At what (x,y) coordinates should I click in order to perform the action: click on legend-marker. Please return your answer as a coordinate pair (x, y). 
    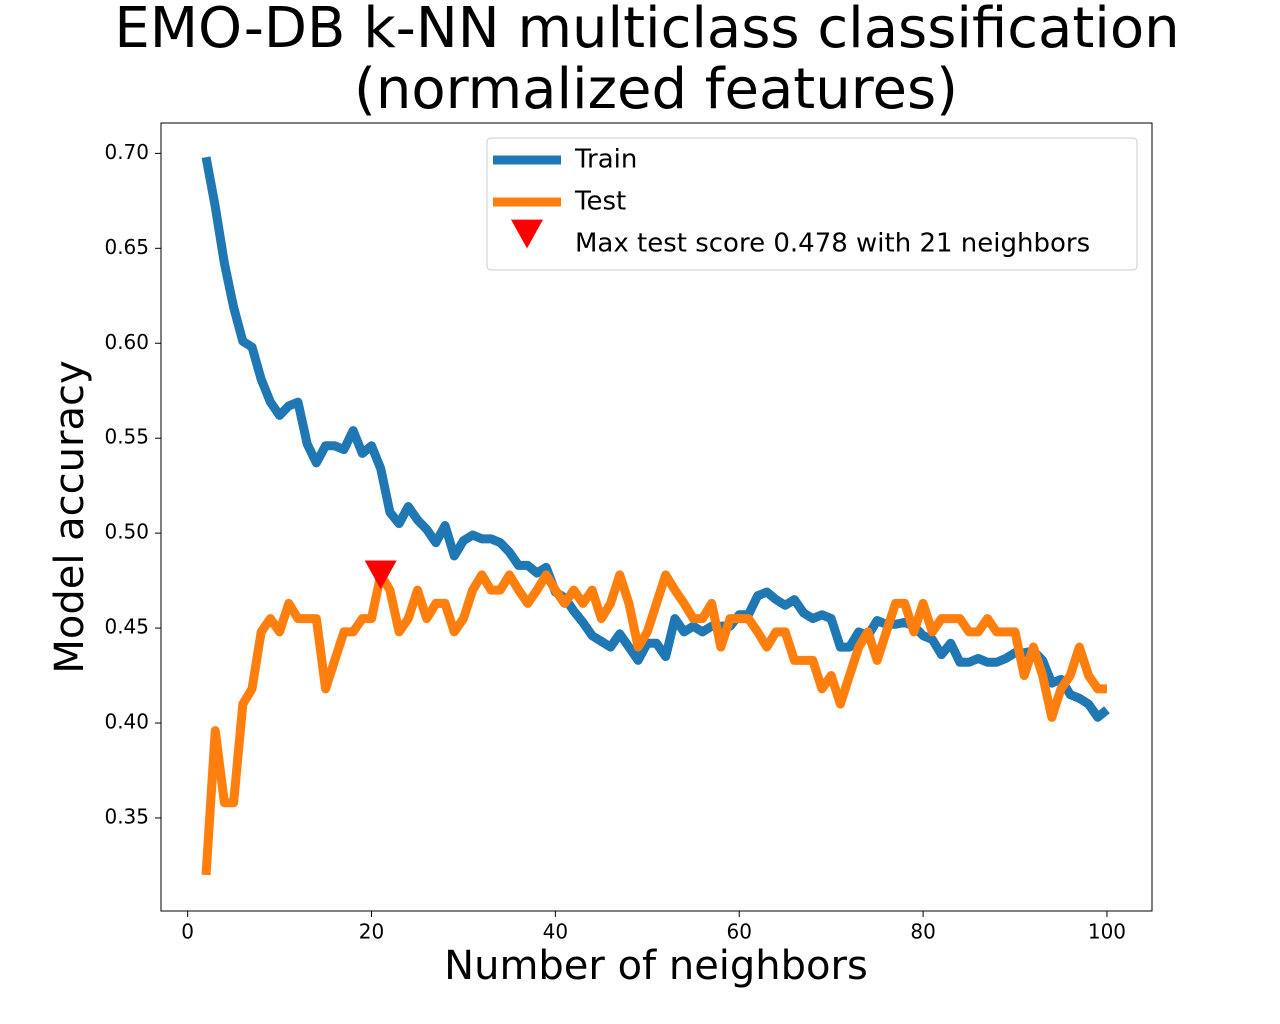
    Looking at the image, I should click on (527, 234).